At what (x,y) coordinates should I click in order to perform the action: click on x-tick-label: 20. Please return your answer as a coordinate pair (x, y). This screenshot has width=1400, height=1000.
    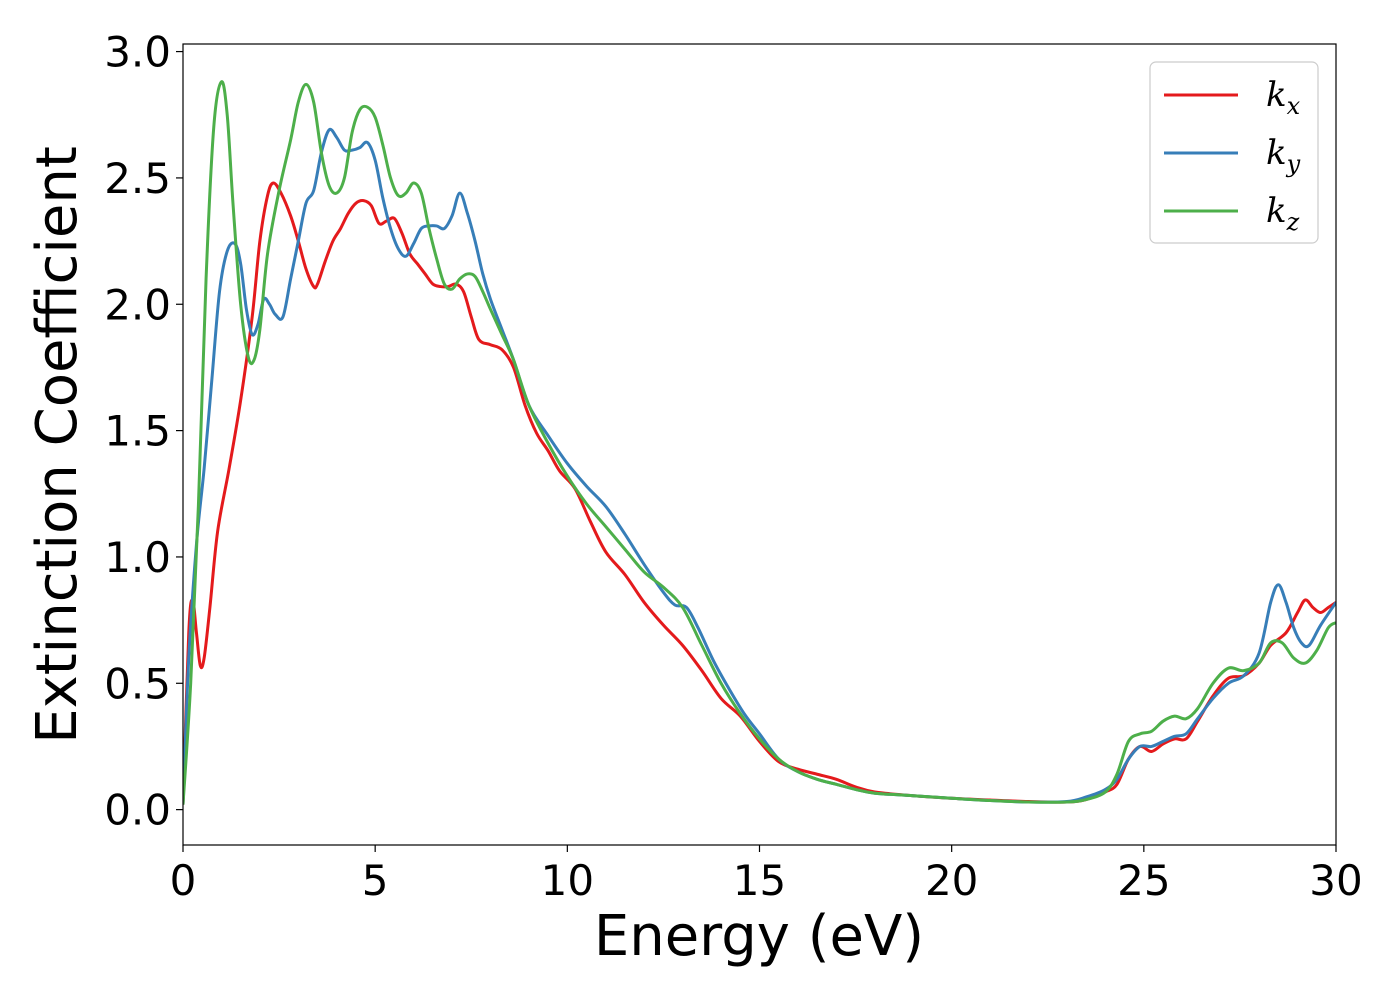
    Looking at the image, I should click on (951, 880).